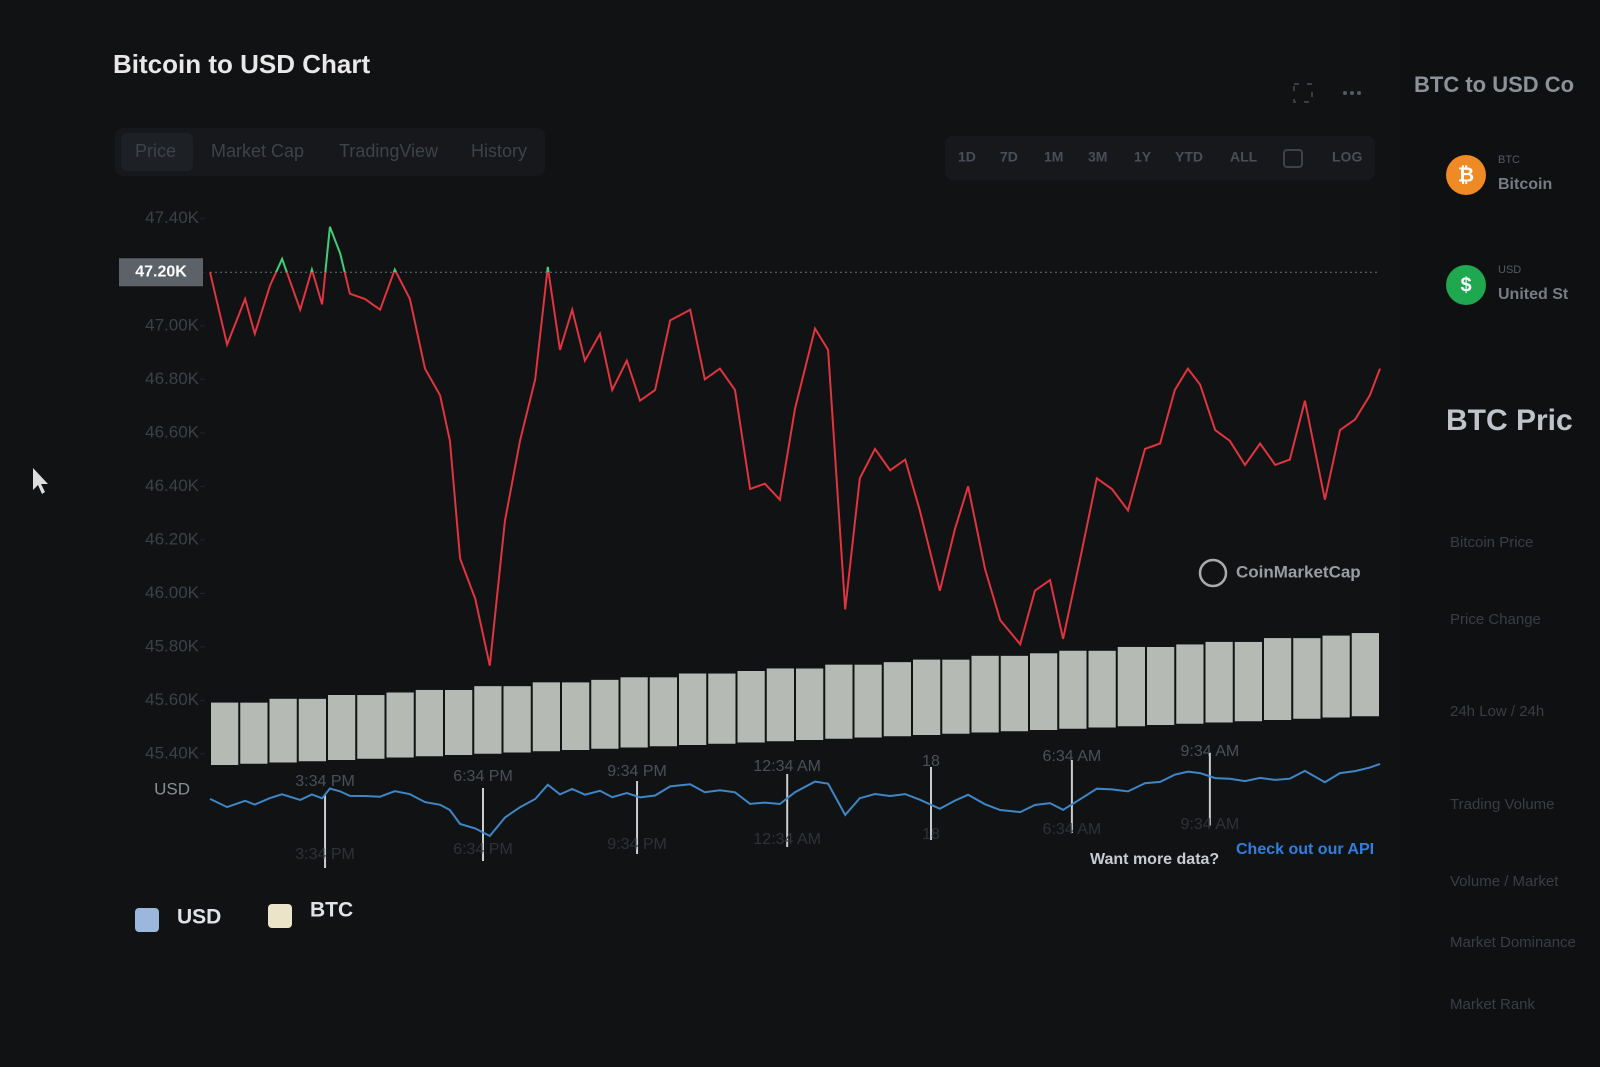  What do you see at coordinates (1509, 160) in the screenshot?
I see `currency-code: BTC` at bounding box center [1509, 160].